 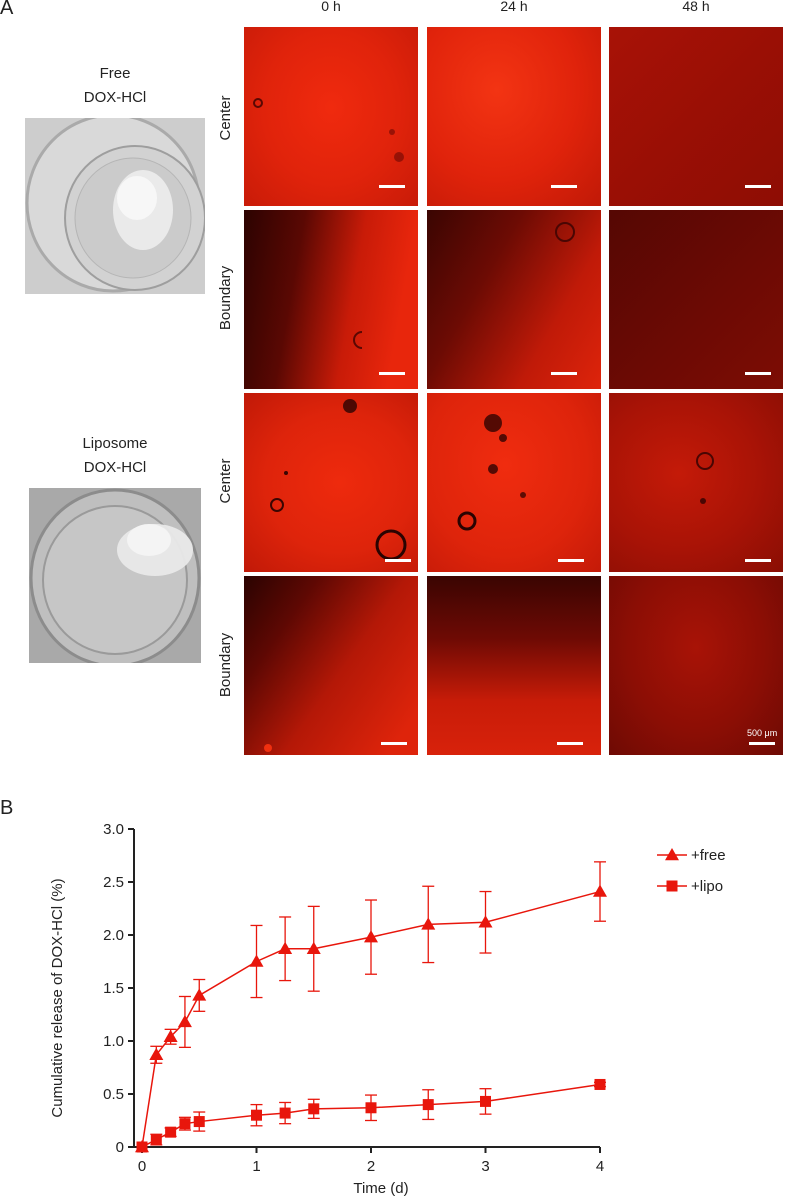 What do you see at coordinates (371, 1166) in the screenshot?
I see `x-tick-label: 2` at bounding box center [371, 1166].